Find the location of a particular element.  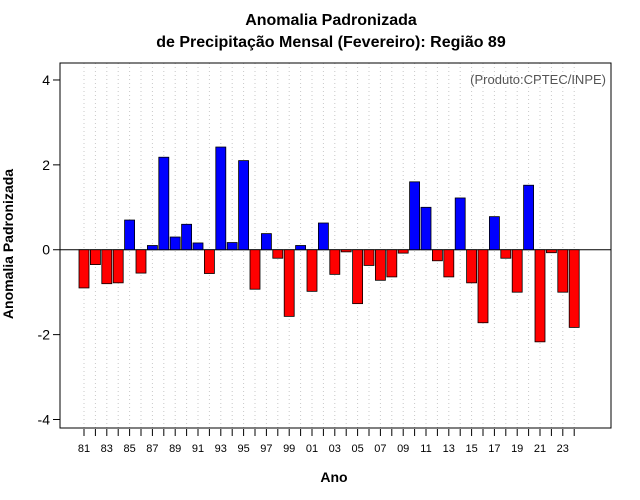

bar-1998 is located at coordinates (278, 254).